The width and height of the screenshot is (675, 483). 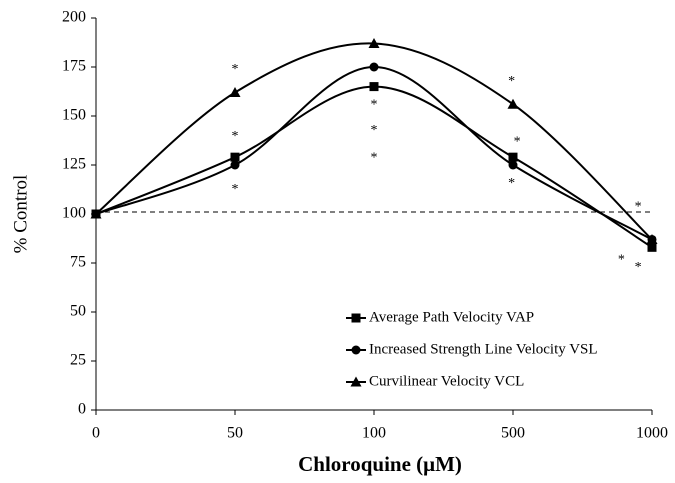 I want to click on y-tick-label: 150, so click(x=74, y=115).